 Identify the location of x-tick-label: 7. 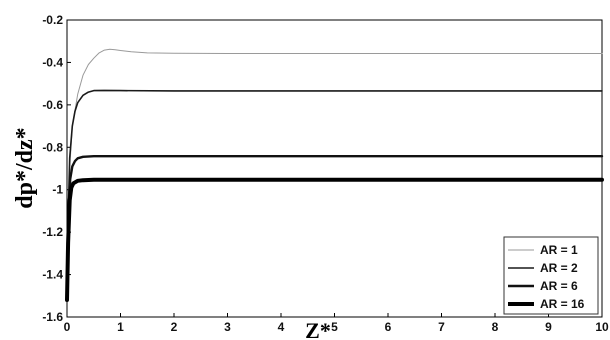
(441, 327).